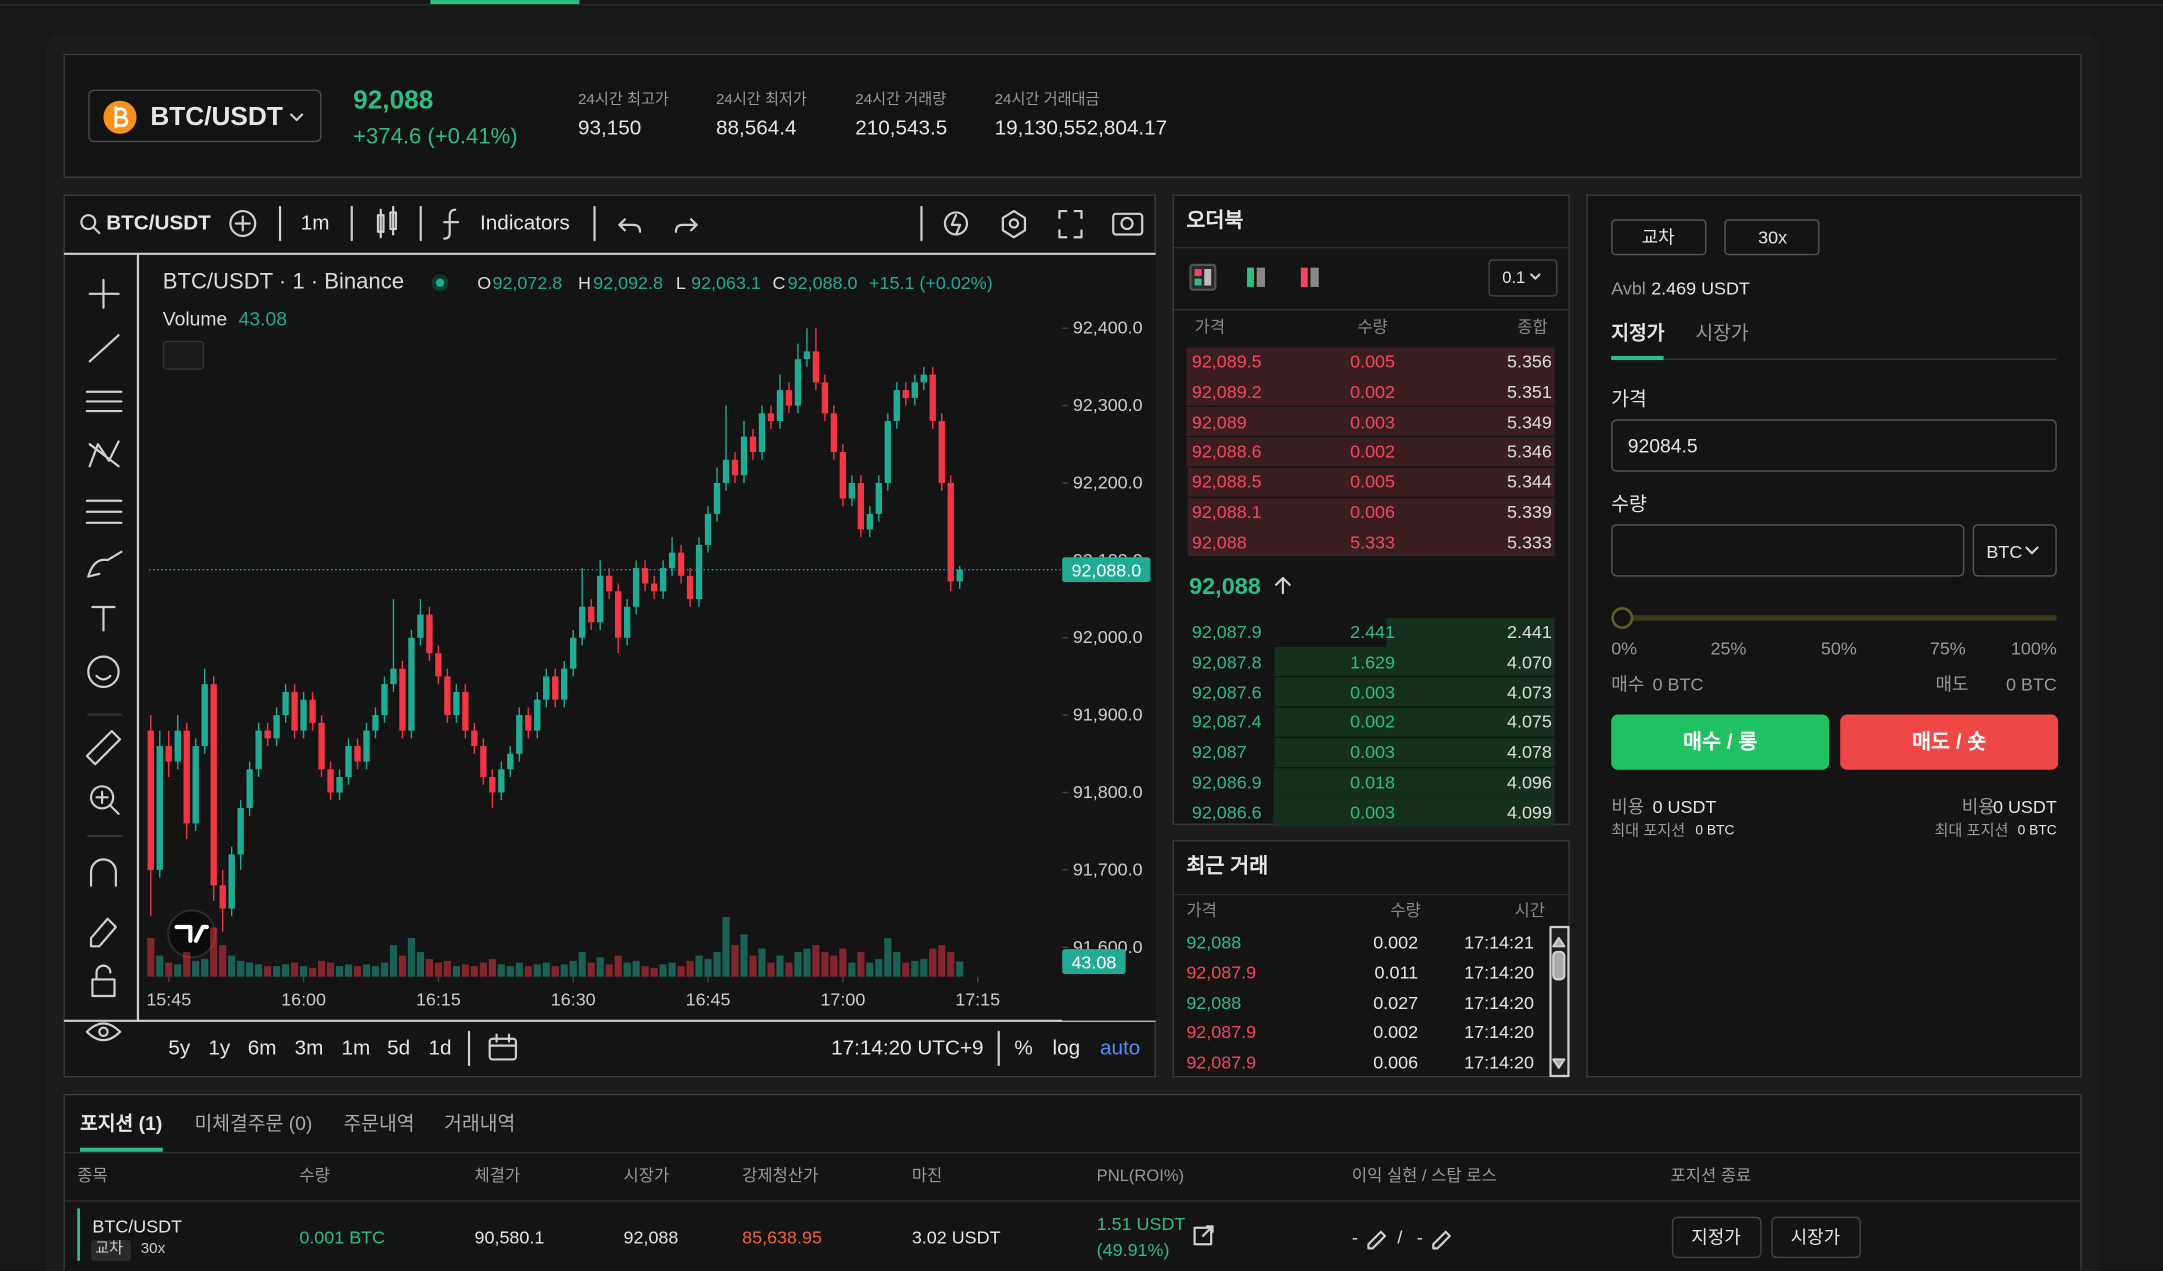  Describe the element at coordinates (243, 223) in the screenshot. I see `add-symbol-icon` at that location.